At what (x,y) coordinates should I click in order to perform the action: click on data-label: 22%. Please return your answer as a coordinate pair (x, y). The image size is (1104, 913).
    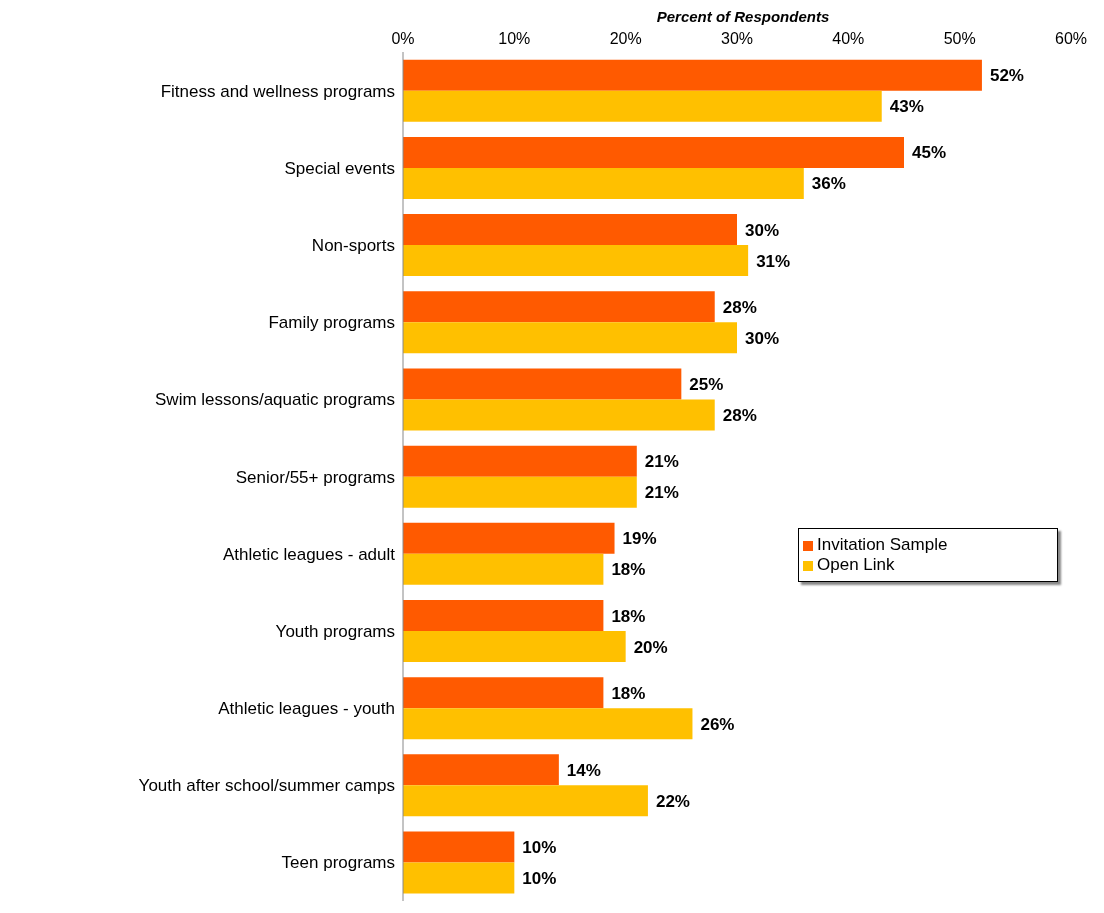
    Looking at the image, I should click on (672, 801).